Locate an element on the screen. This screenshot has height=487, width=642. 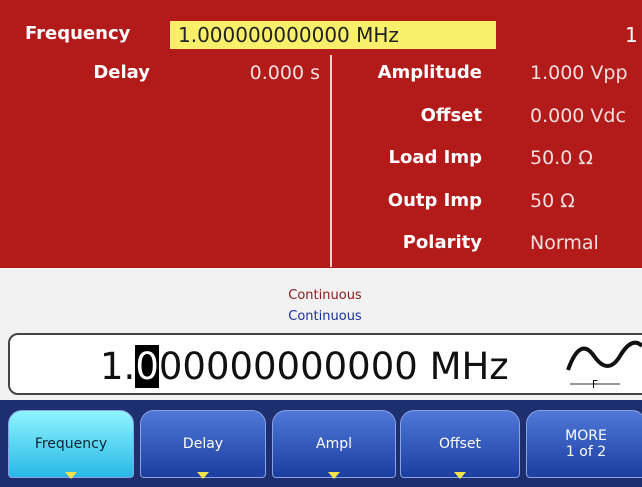
entry-after: 00000000000 MHz is located at coordinates (333, 366).